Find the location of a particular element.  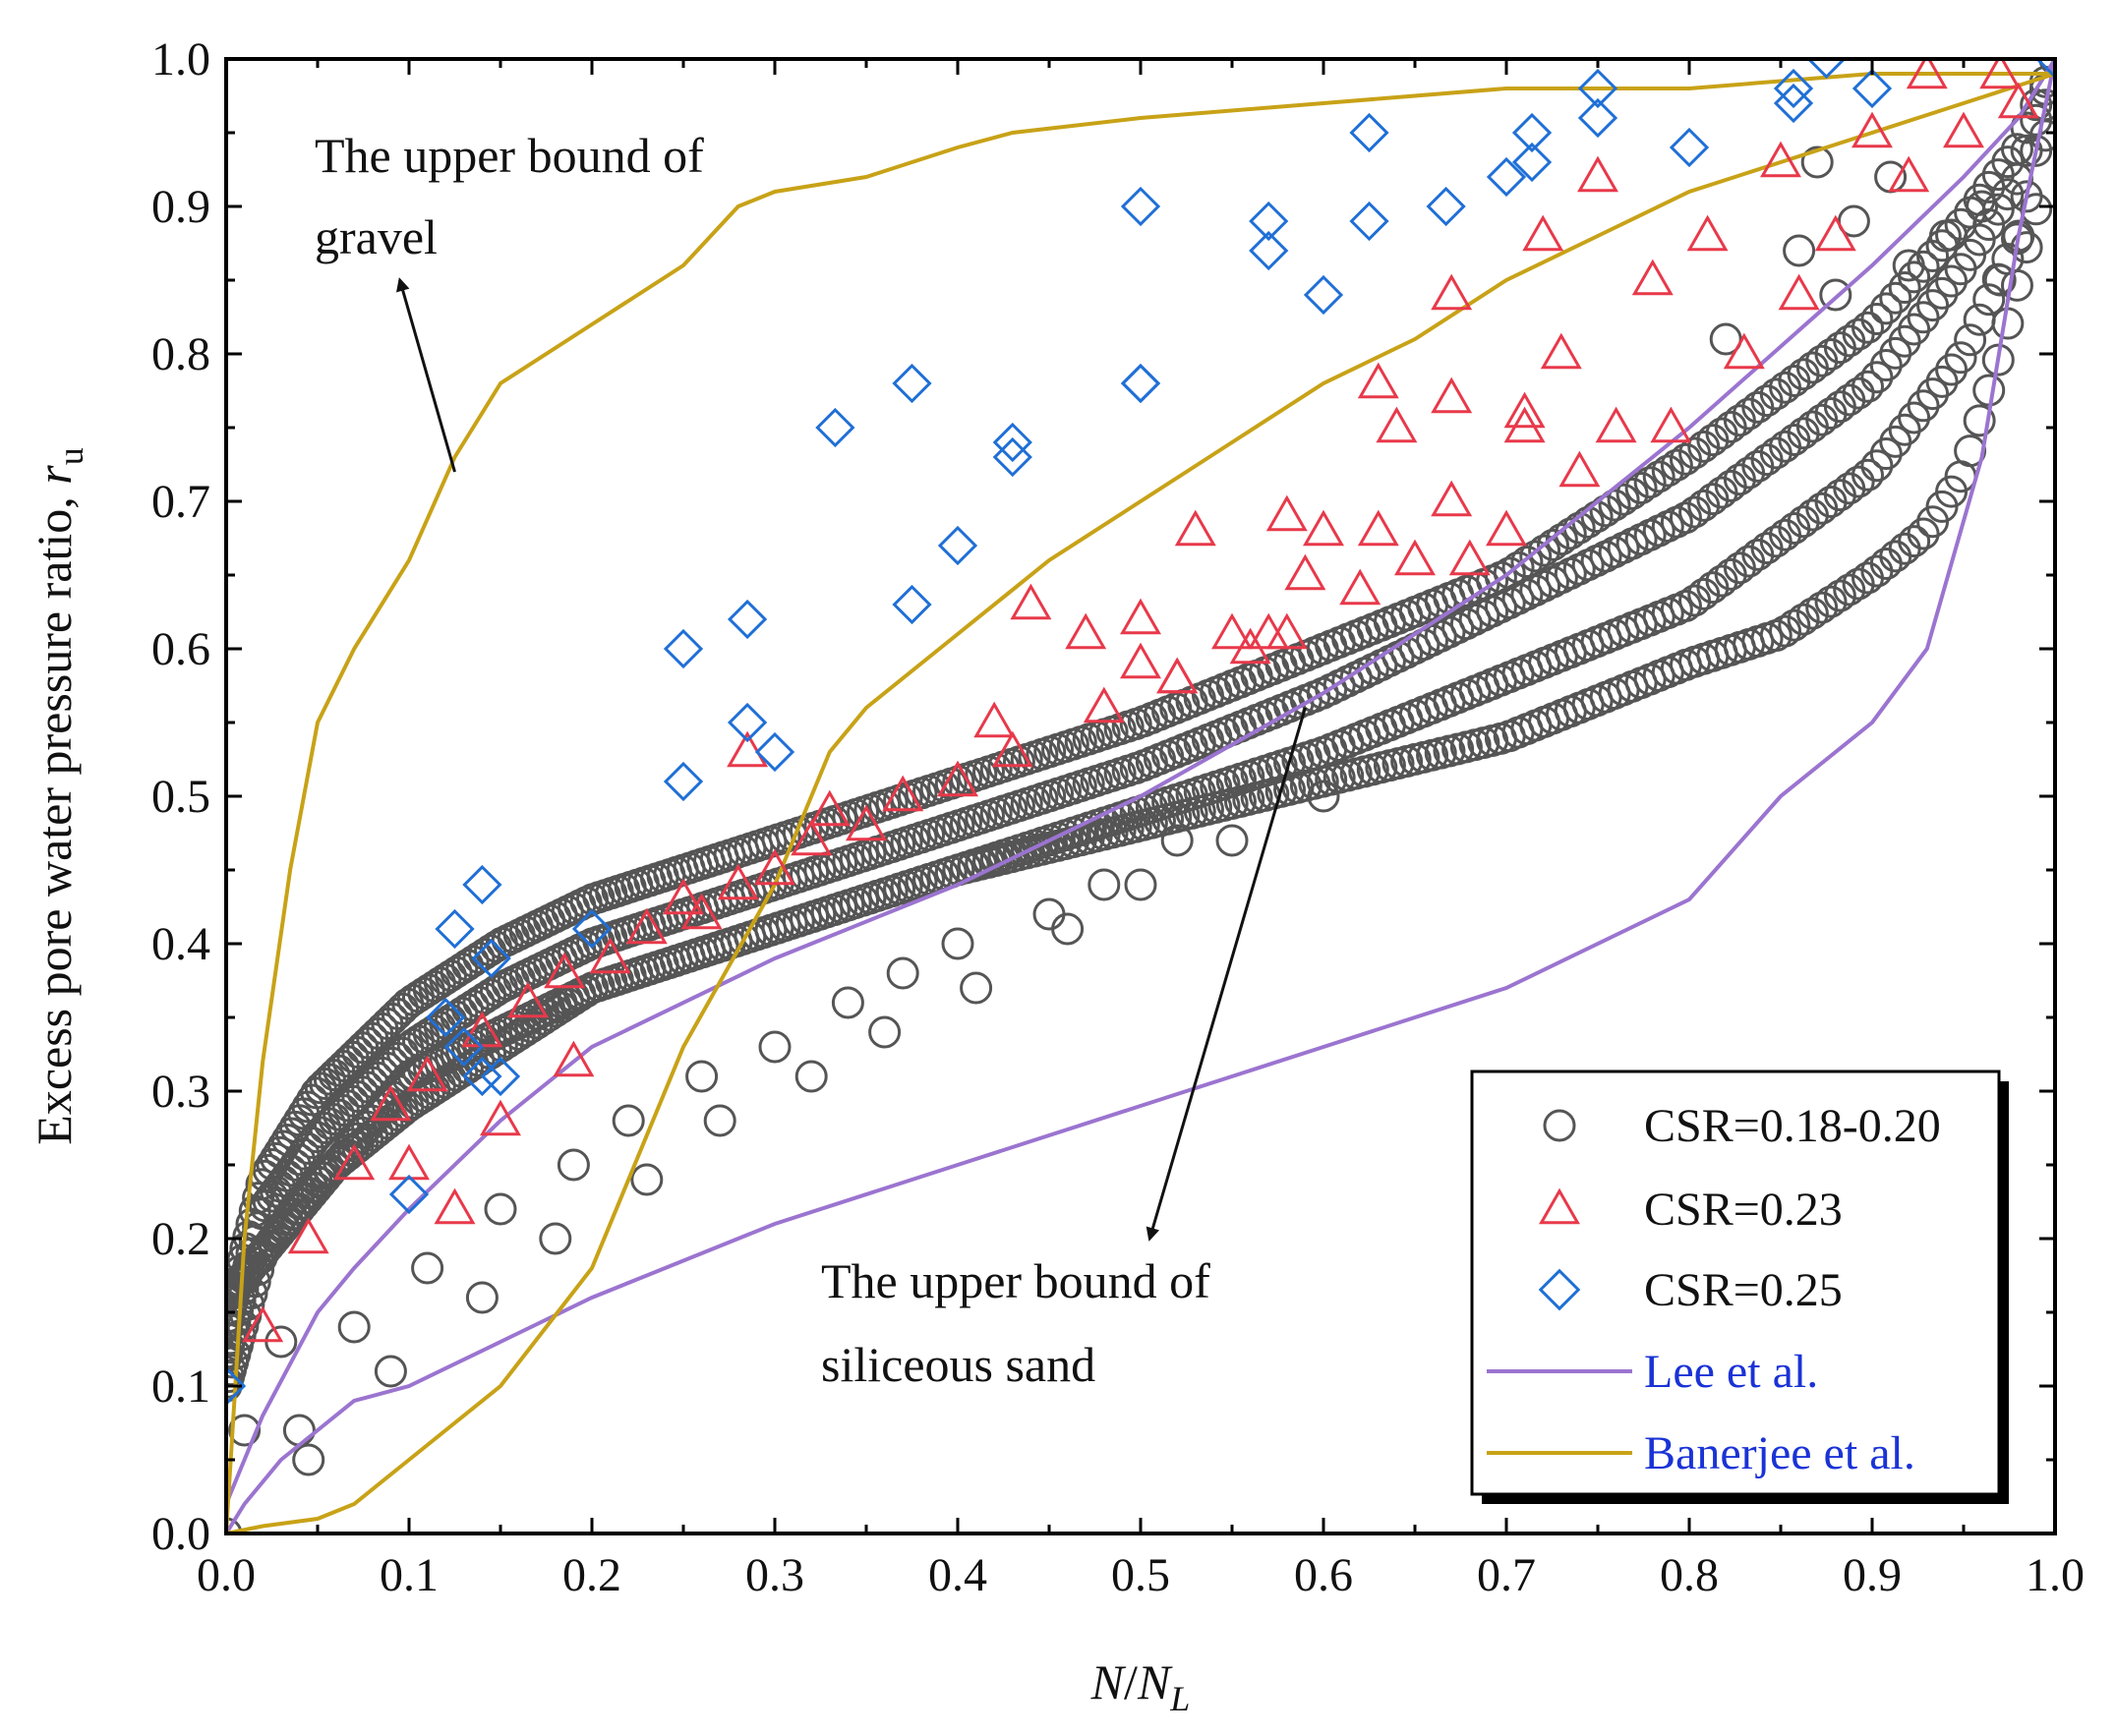

y-tick-label: 0.3 is located at coordinates (180, 1092).